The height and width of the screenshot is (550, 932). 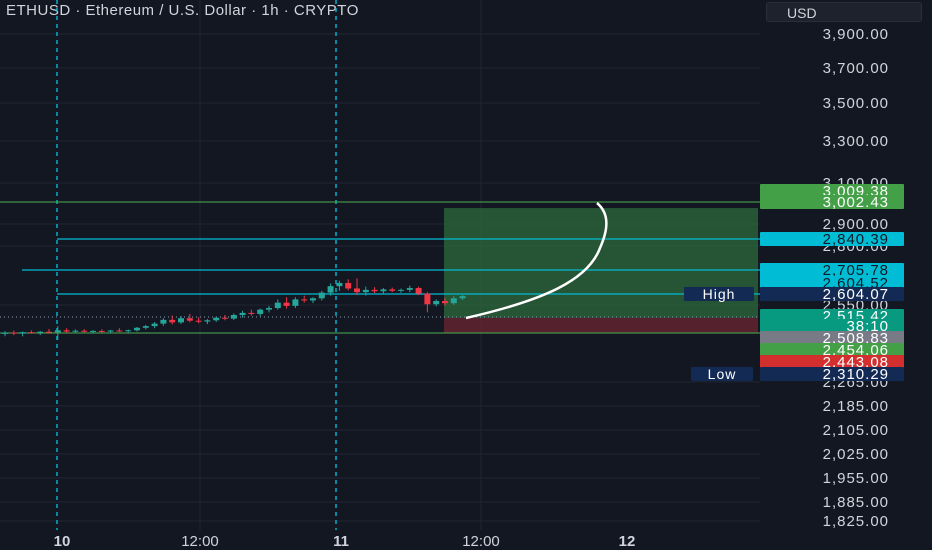 I want to click on x-tick-label: 11, so click(x=341, y=541).